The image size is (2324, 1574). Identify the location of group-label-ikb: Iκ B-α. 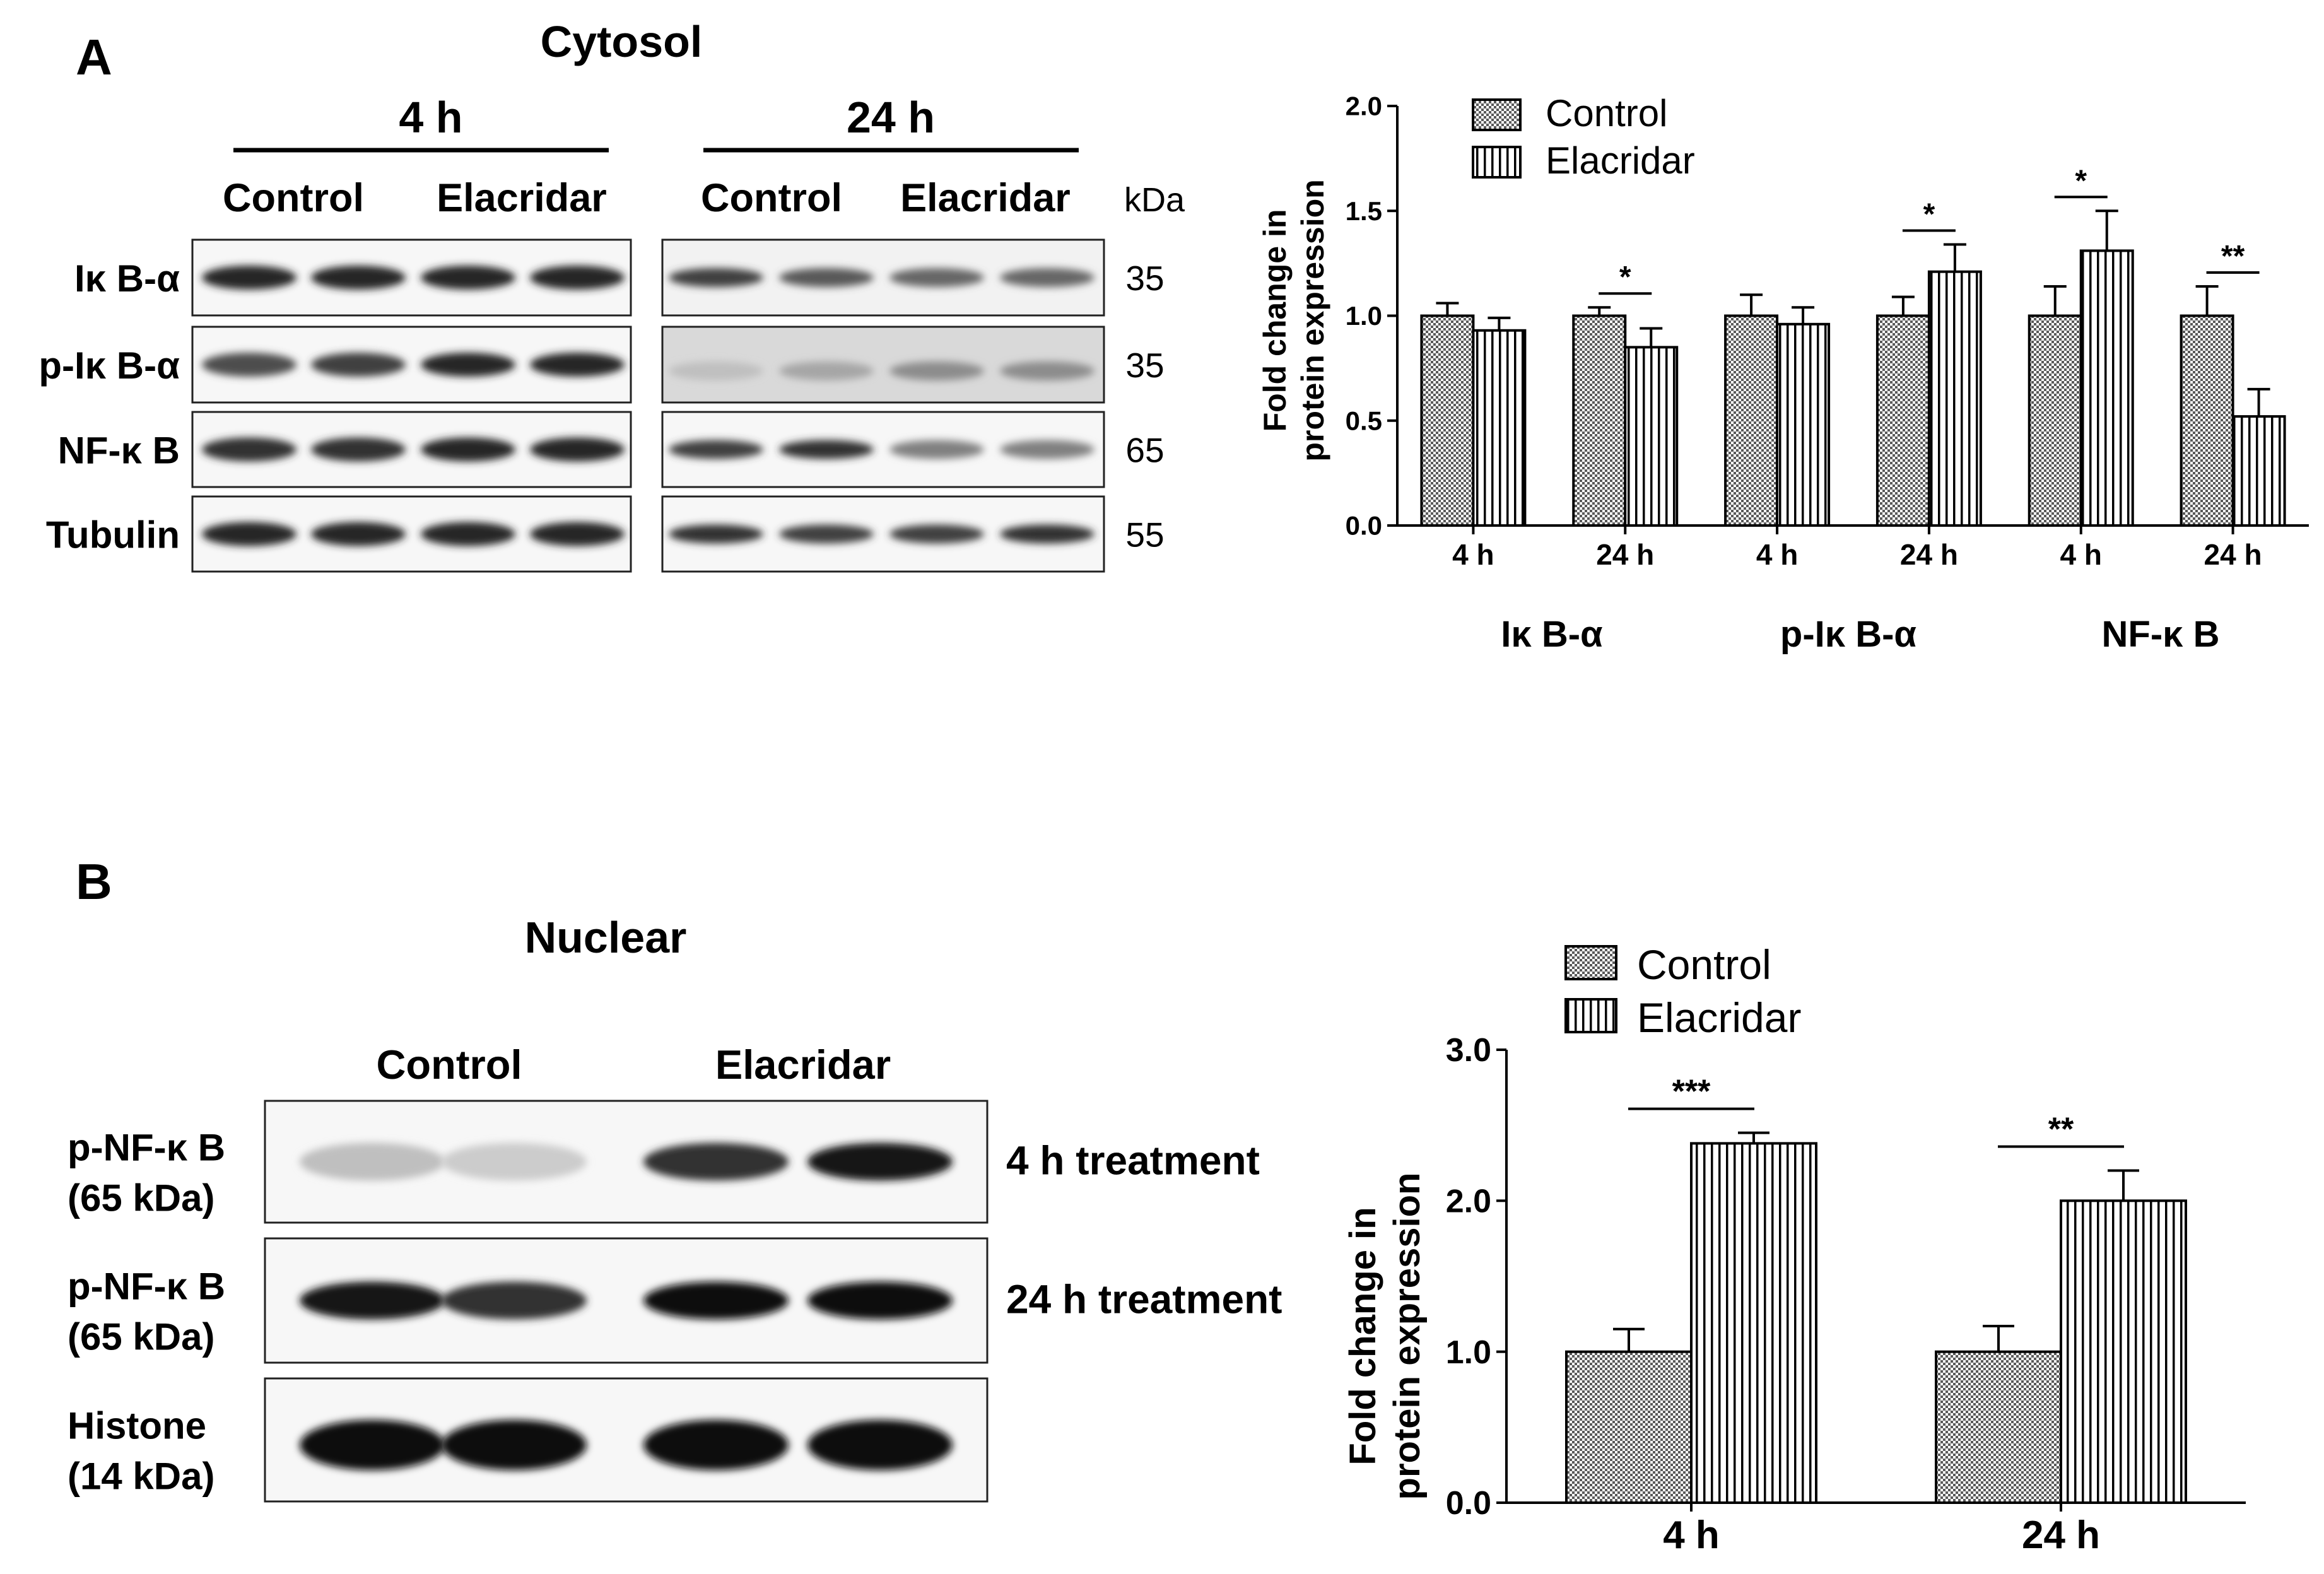
(1552, 634).